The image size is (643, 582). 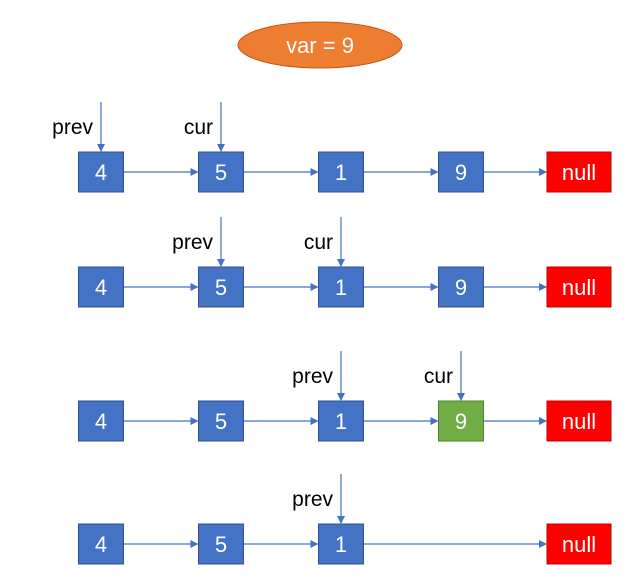 I want to click on var-badge-shape, so click(x=320, y=45).